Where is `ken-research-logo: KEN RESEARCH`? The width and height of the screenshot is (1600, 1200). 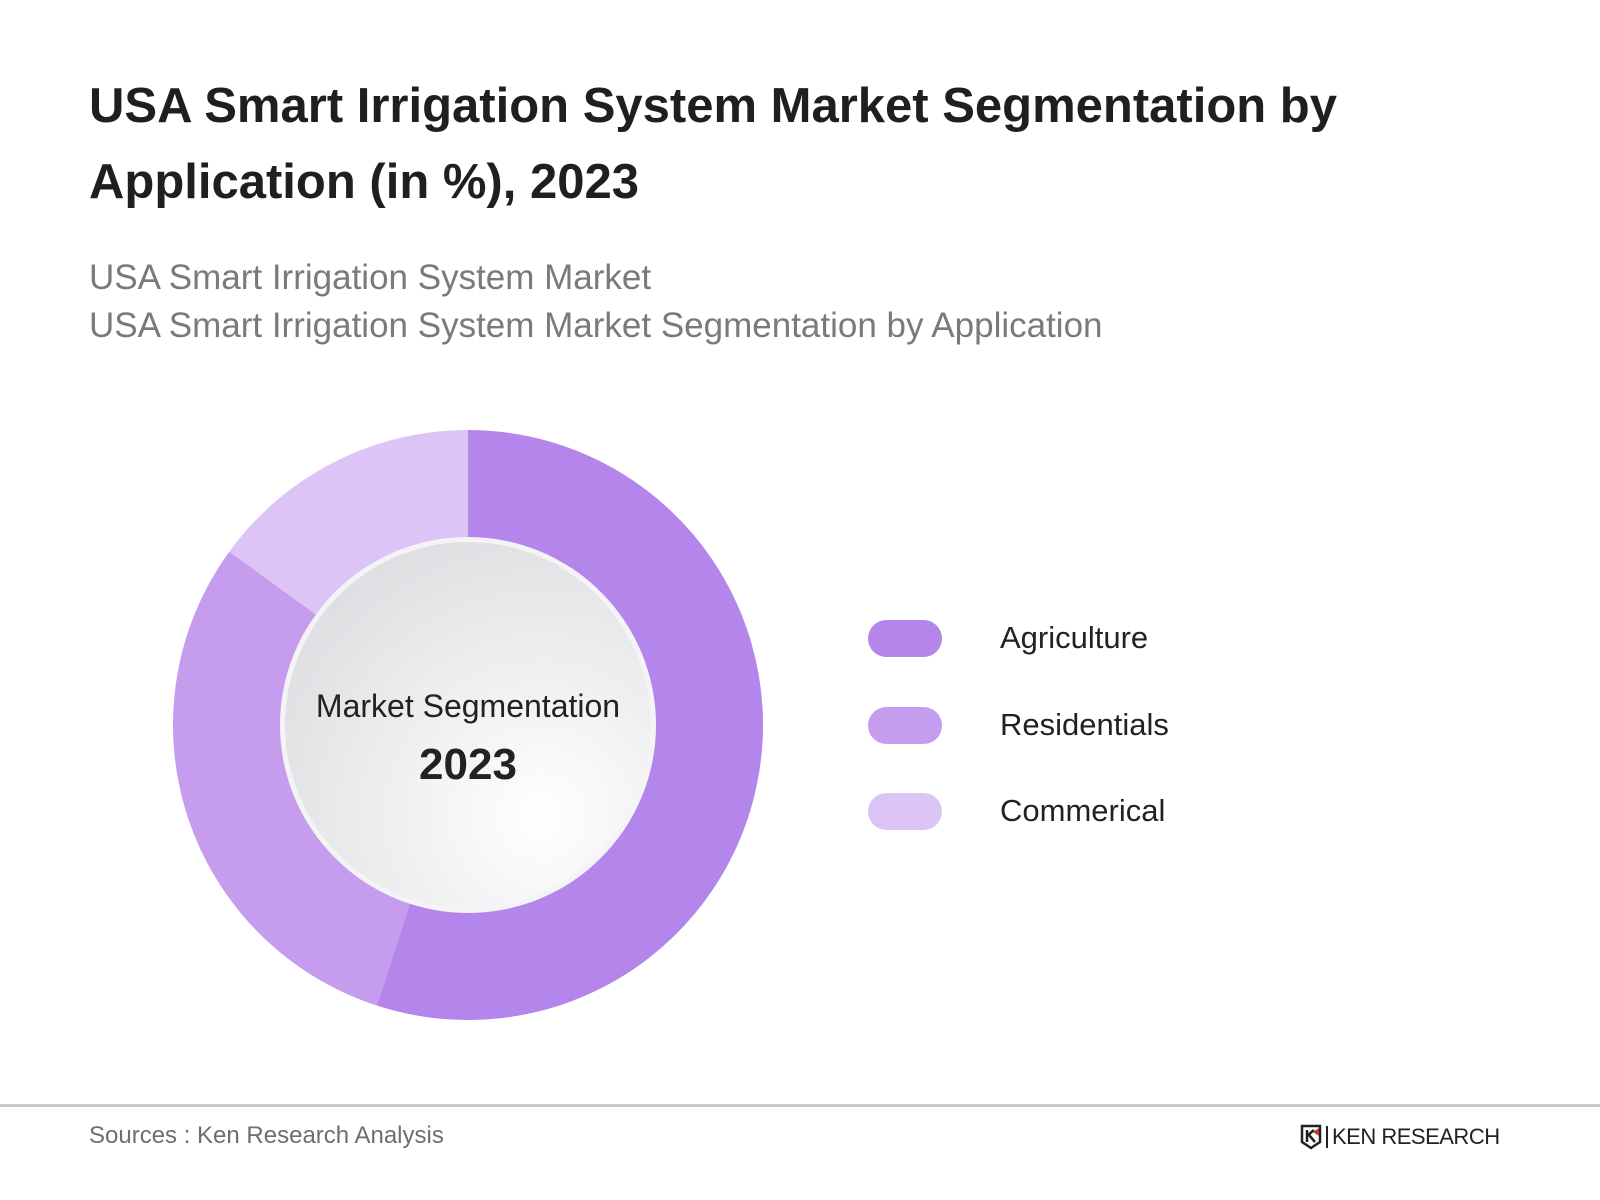 ken-research-logo: KEN RESEARCH is located at coordinates (1400, 1137).